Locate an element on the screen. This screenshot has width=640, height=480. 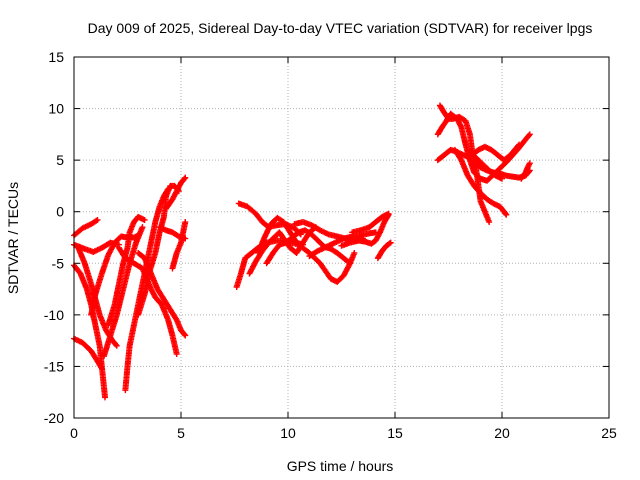
y-tick-label: 15 is located at coordinates (56, 57).